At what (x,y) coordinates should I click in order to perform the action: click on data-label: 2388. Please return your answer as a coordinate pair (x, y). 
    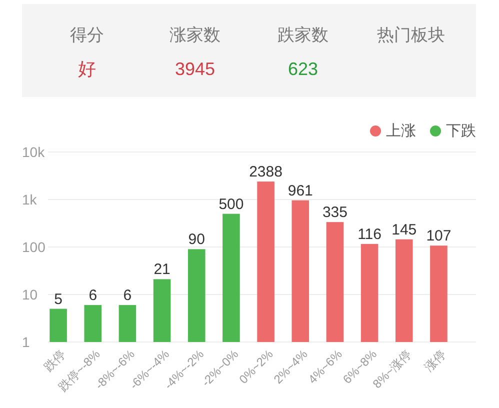
    Looking at the image, I should click on (265, 172).